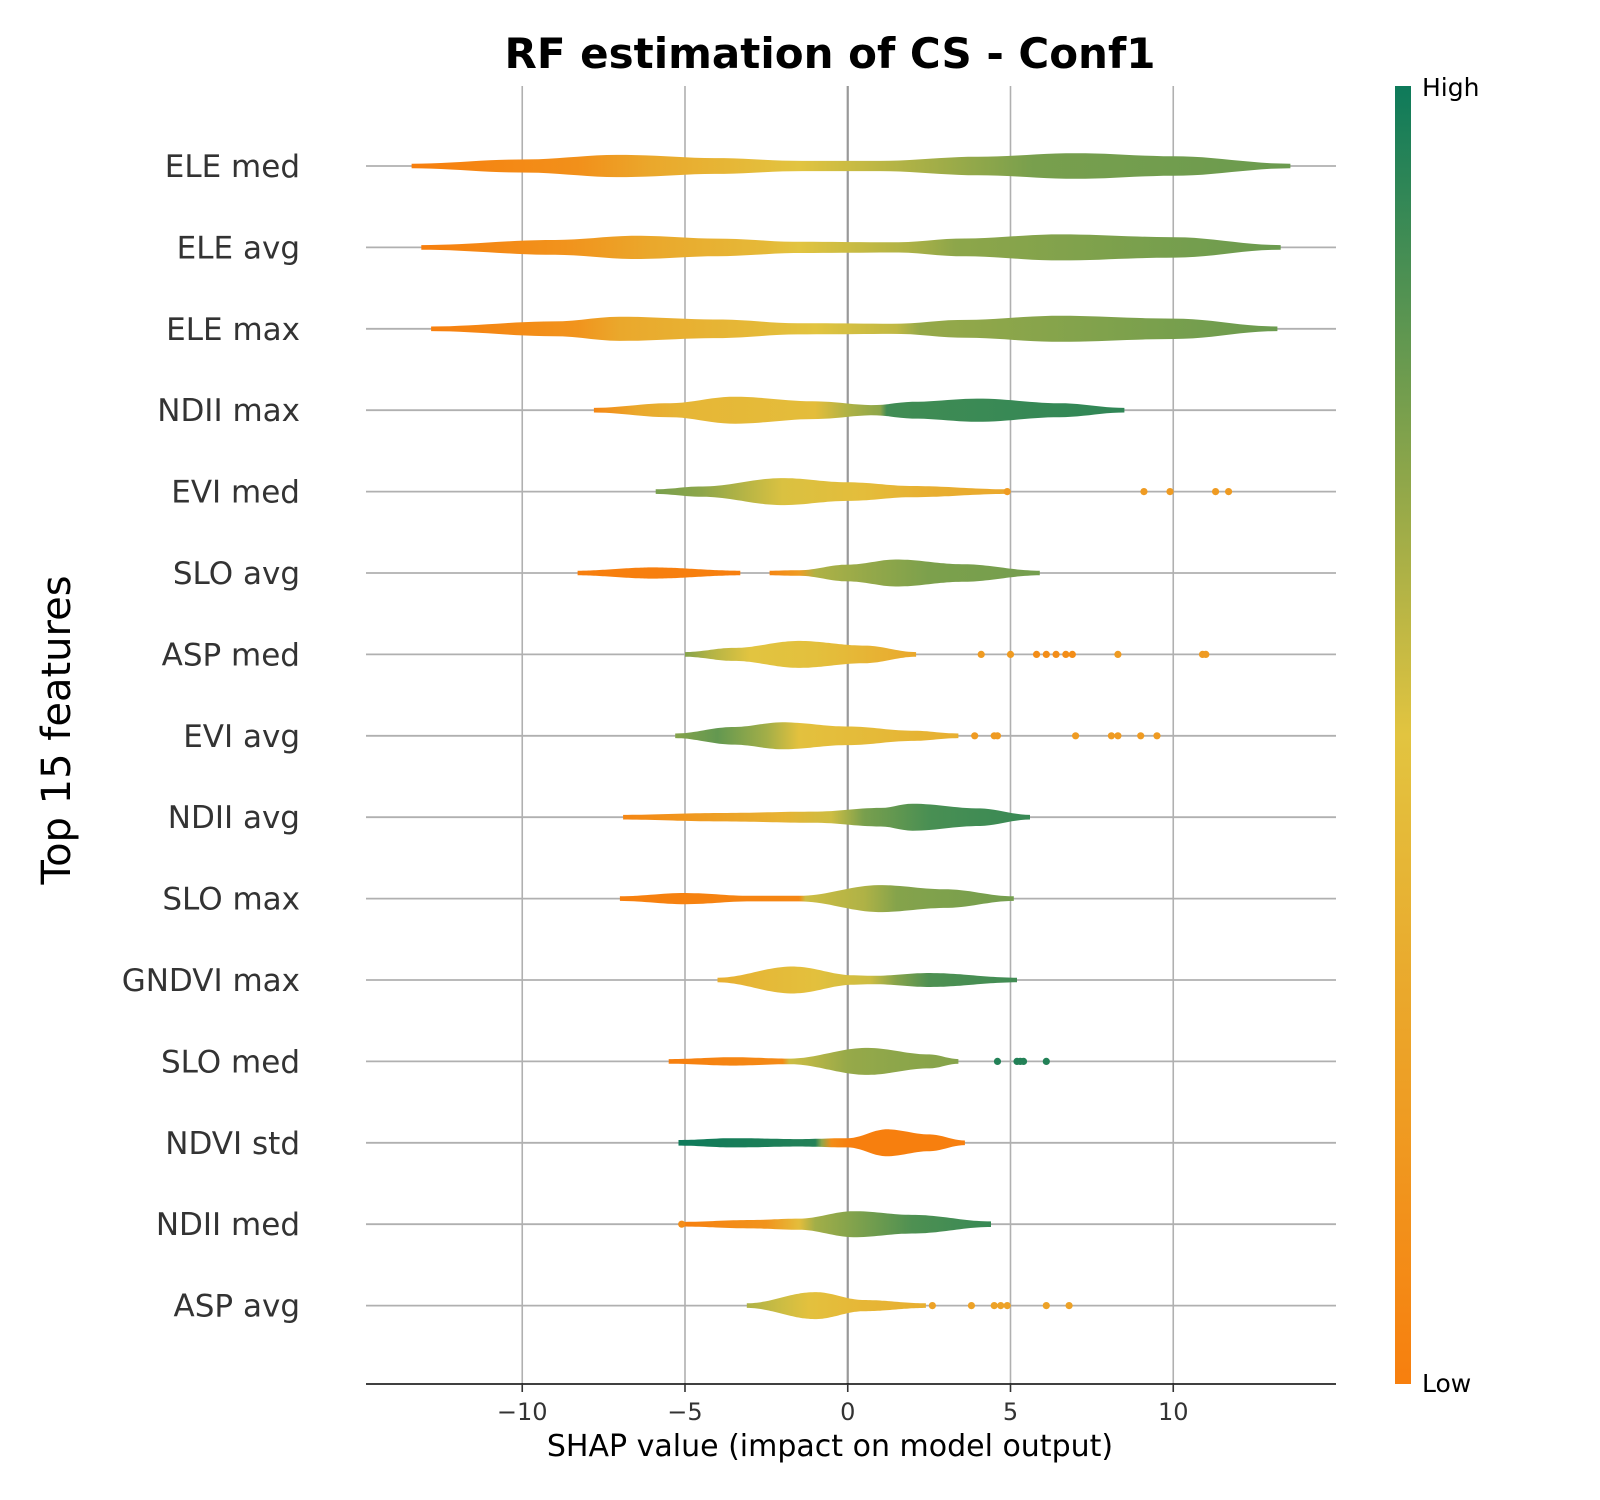 The image size is (1600, 1500). I want to click on colorbar: High Low, so click(1437, 735).